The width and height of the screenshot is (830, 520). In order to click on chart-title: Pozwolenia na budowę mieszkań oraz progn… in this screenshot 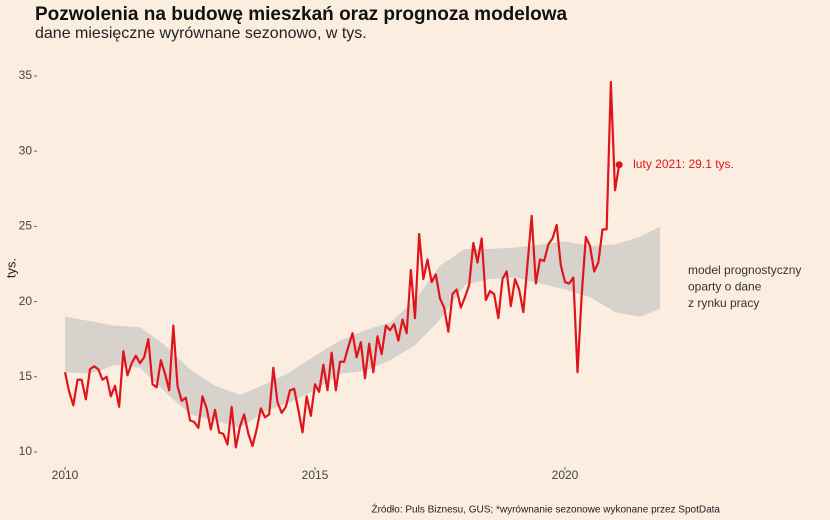, I will do `click(301, 14)`.